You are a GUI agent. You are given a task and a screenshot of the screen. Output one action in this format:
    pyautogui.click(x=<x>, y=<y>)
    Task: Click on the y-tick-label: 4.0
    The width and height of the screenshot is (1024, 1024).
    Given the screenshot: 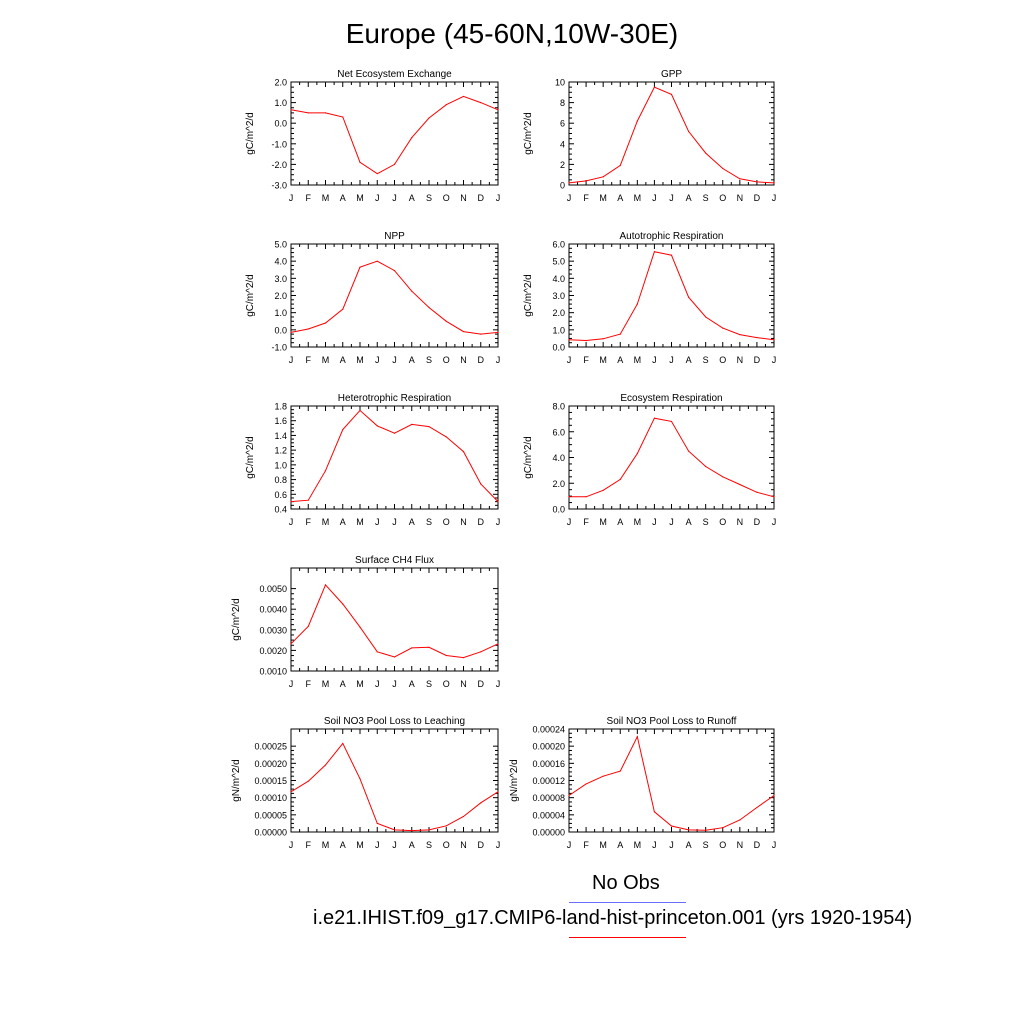 What is the action you would take?
    pyautogui.click(x=280, y=262)
    